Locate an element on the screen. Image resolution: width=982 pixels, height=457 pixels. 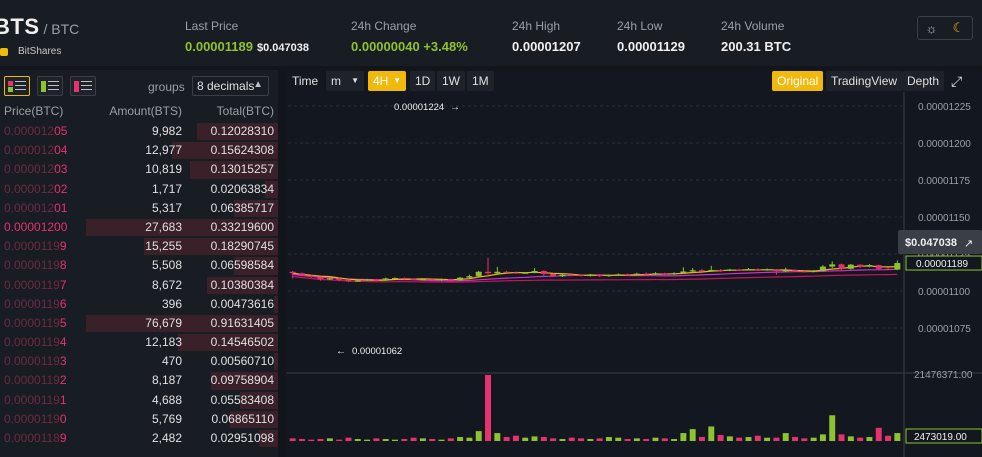
view-both-icon is located at coordinates (17, 86).